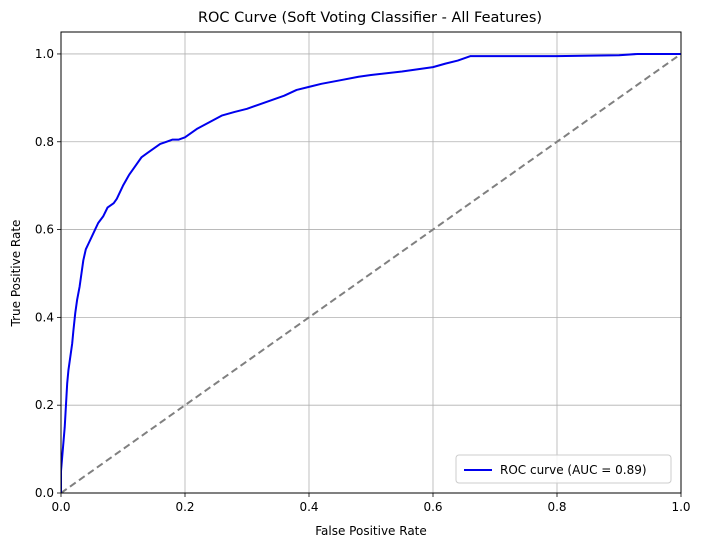 Image resolution: width=702 pixels, height=547 pixels. What do you see at coordinates (371, 531) in the screenshot?
I see `x-axis-label: False Positive Rate` at bounding box center [371, 531].